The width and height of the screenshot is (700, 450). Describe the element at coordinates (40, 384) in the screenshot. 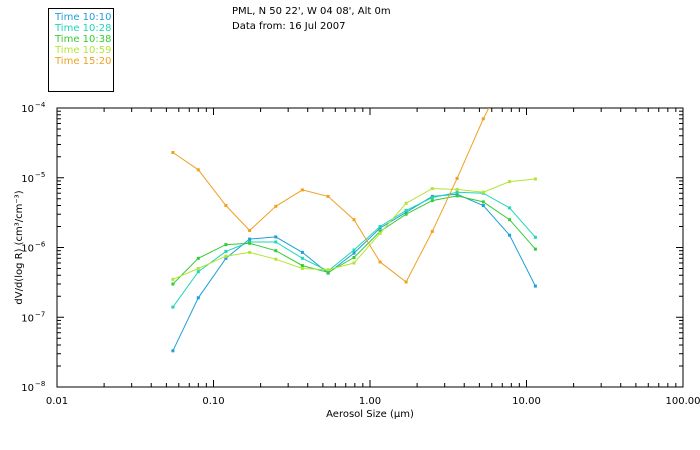

I see `y-tick-exponent: −8` at that location.